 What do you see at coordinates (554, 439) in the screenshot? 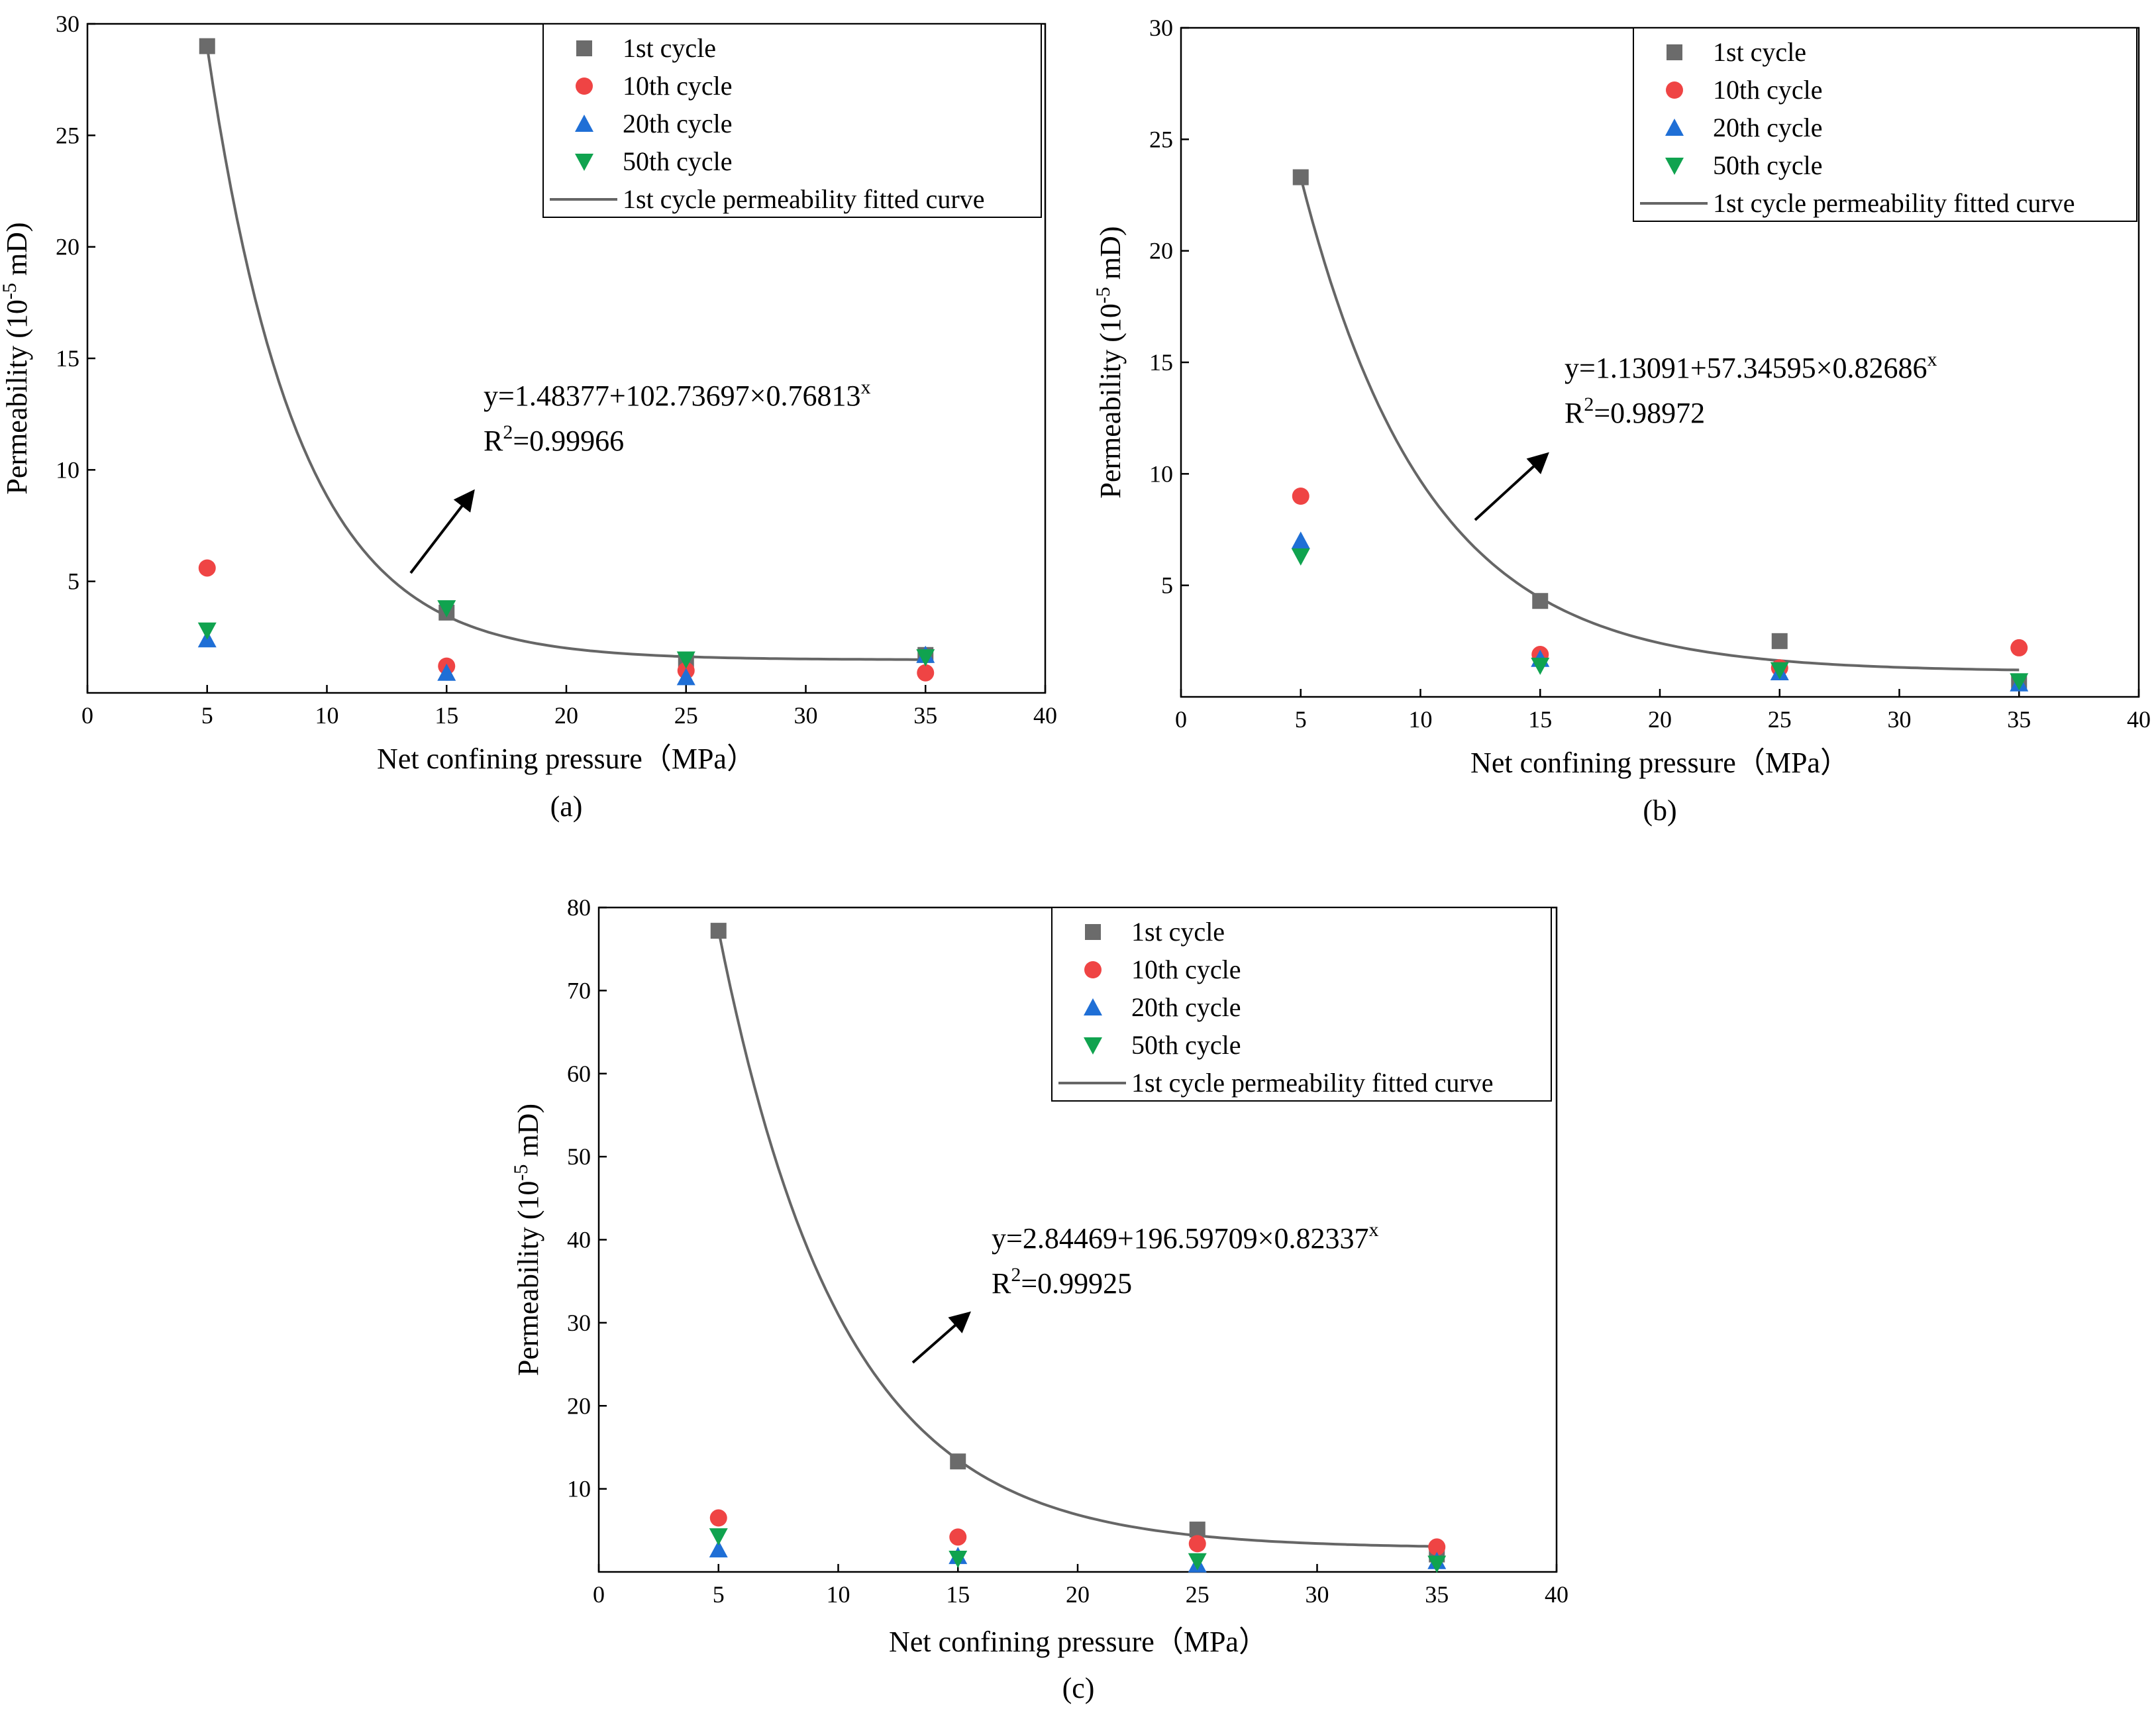
I see `r-squared: R2=0.99966` at bounding box center [554, 439].